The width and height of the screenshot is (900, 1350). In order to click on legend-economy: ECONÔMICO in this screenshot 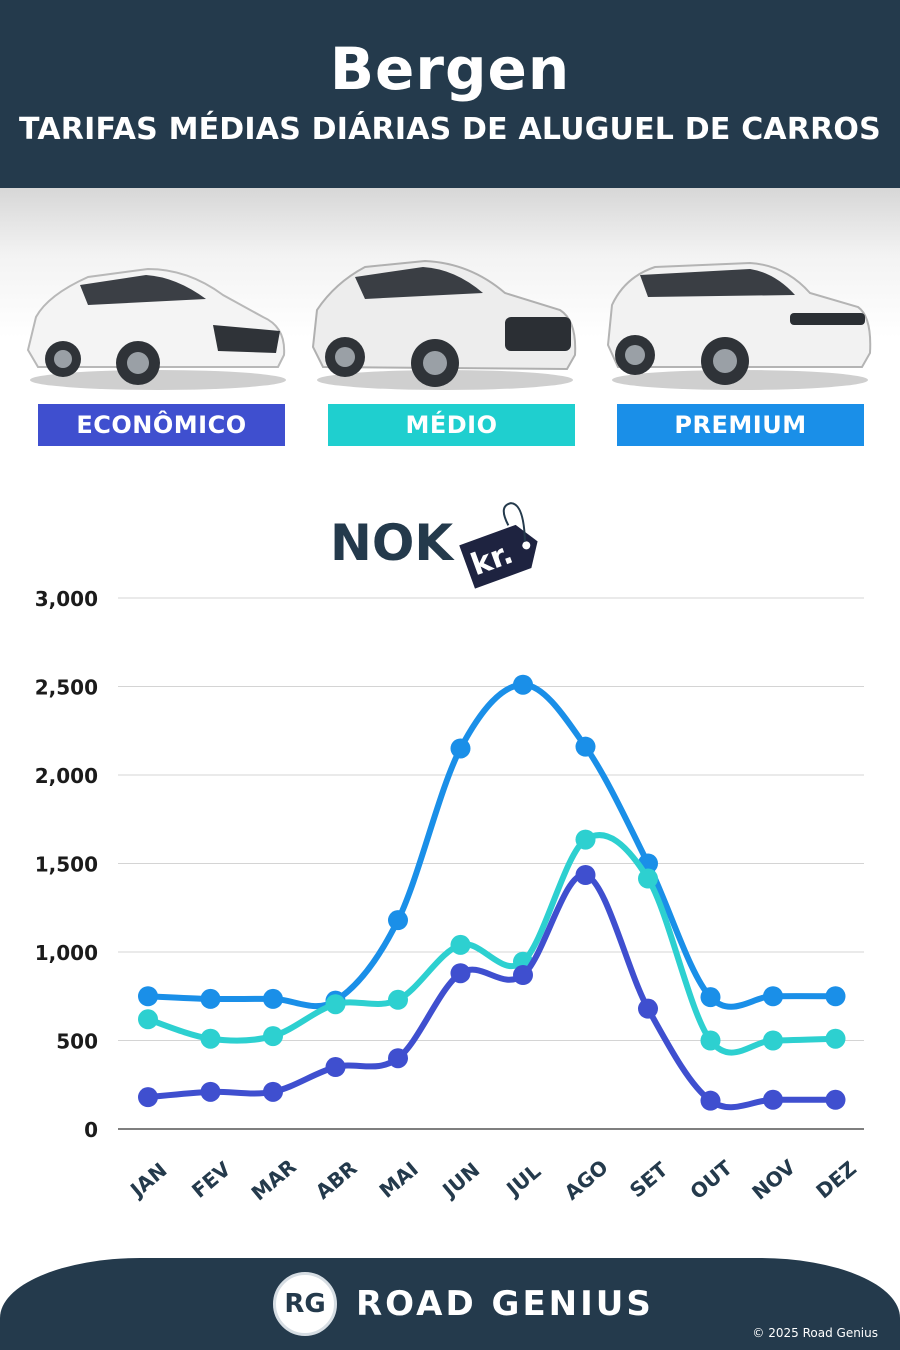, I will do `click(161, 425)`.